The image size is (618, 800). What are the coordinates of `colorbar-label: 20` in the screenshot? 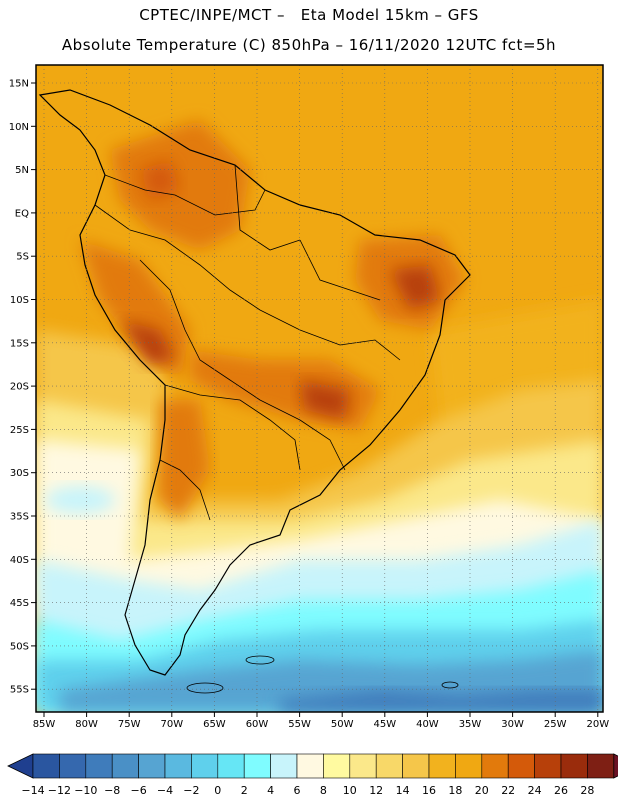 It's located at (482, 790).